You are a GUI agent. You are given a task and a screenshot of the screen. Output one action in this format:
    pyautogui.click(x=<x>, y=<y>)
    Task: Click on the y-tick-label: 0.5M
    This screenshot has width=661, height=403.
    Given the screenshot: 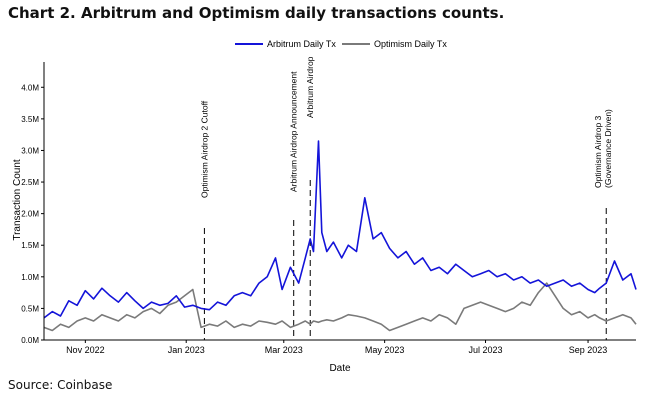 What is the action you would take?
    pyautogui.click(x=30, y=308)
    